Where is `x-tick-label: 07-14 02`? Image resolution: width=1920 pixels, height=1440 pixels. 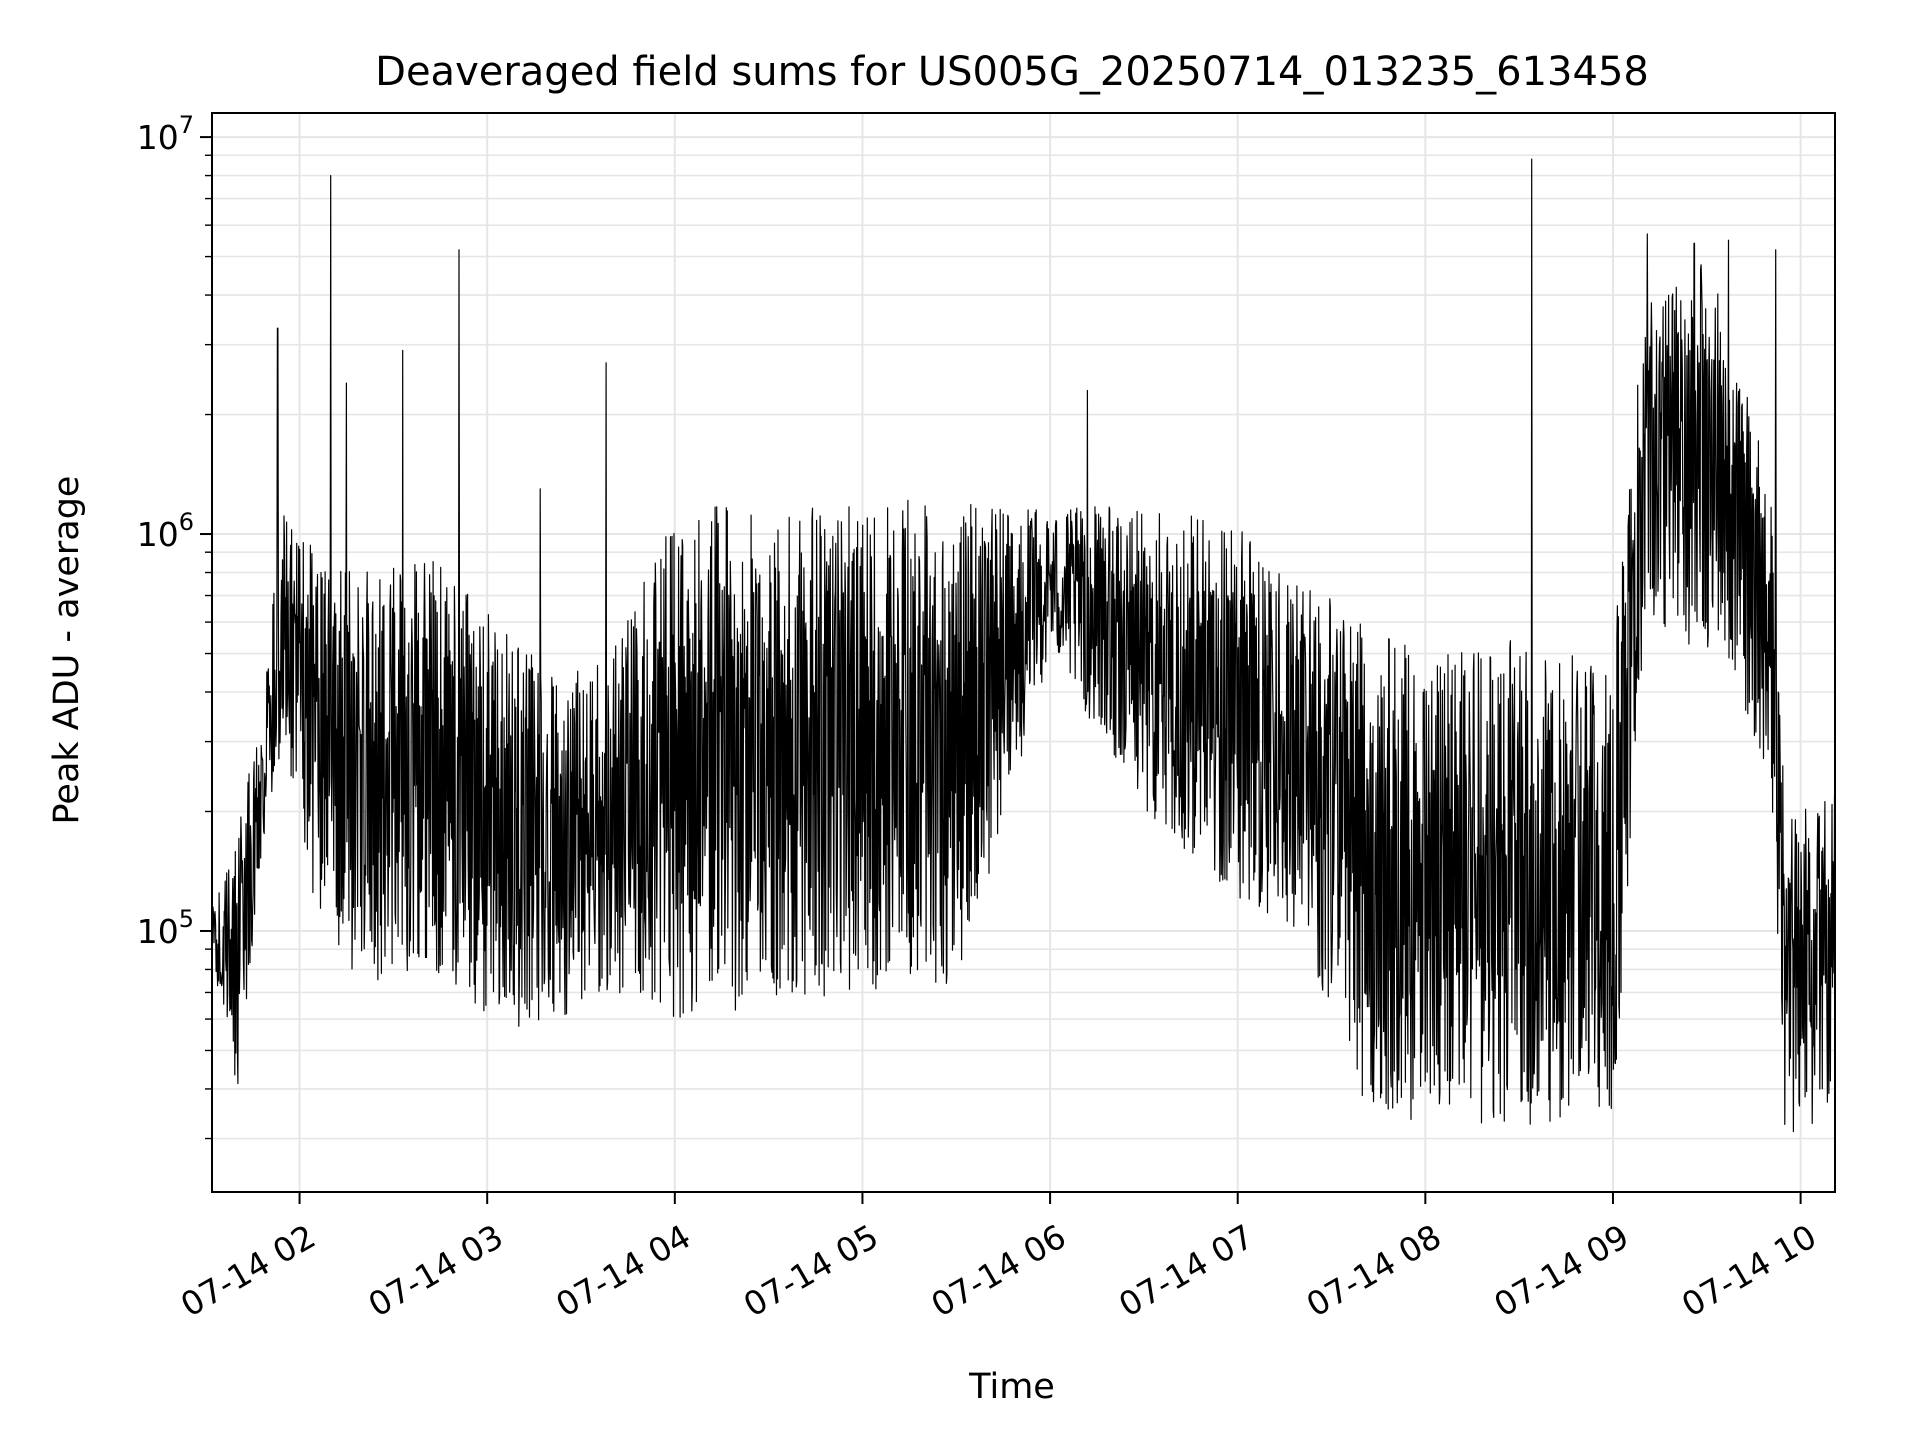 x-tick-label: 07-14 02 is located at coordinates (248, 1271).